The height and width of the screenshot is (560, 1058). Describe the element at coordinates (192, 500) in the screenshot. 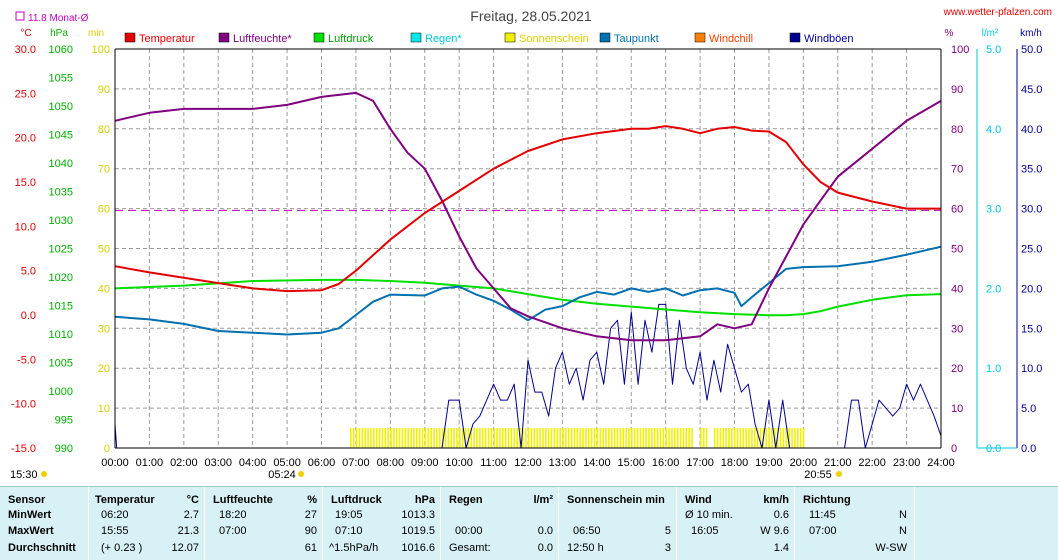

I see `stats-unit-temp: °C` at that location.